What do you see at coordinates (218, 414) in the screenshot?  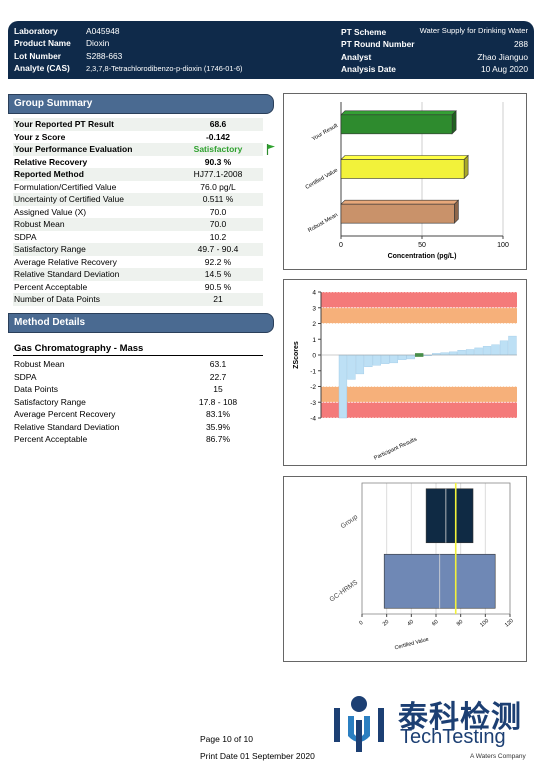 I see `method-value: 83.1%` at bounding box center [218, 414].